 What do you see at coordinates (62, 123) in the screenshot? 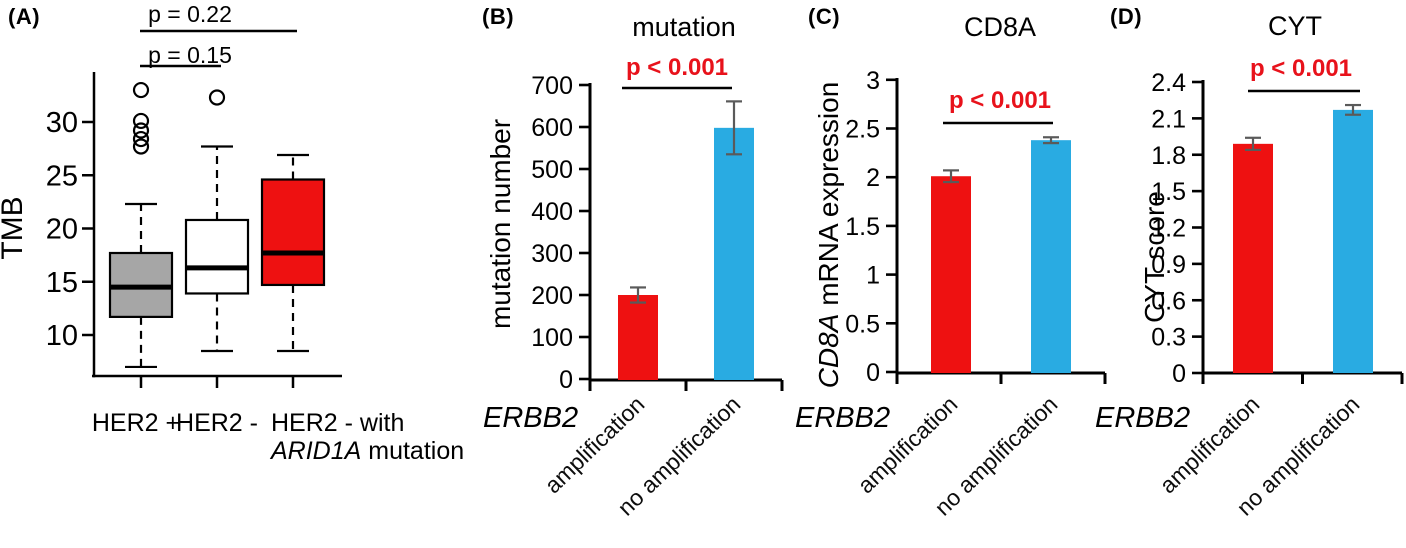
I see `y-tick-label: 30` at bounding box center [62, 123].